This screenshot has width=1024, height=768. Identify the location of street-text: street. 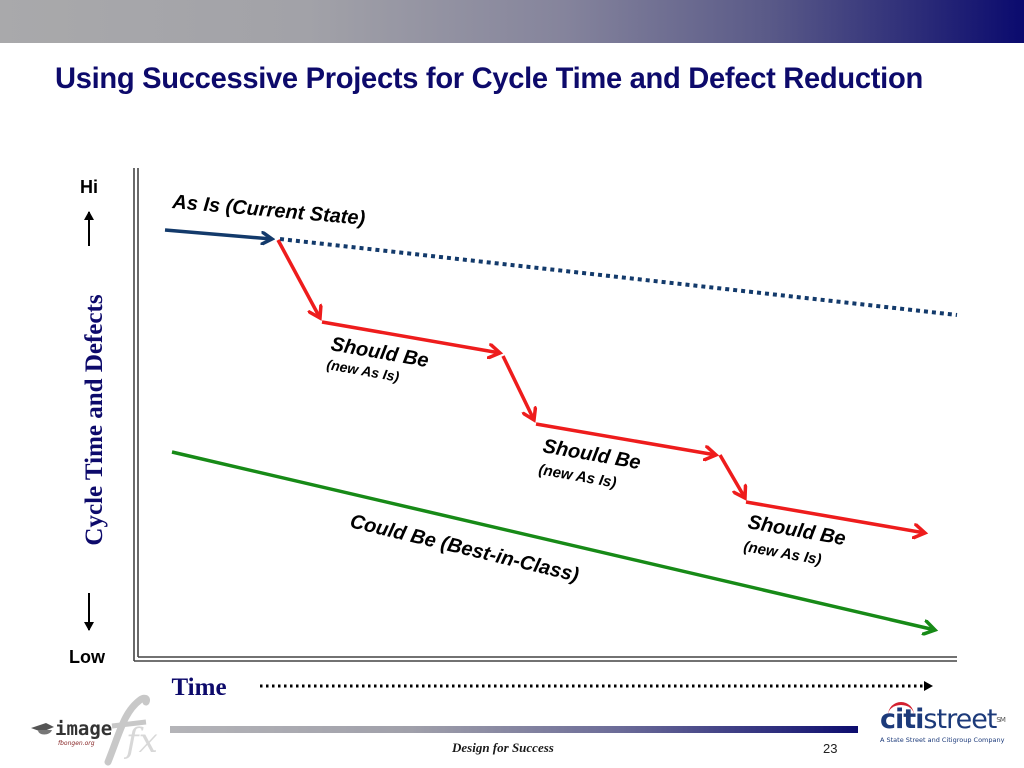
(960, 719).